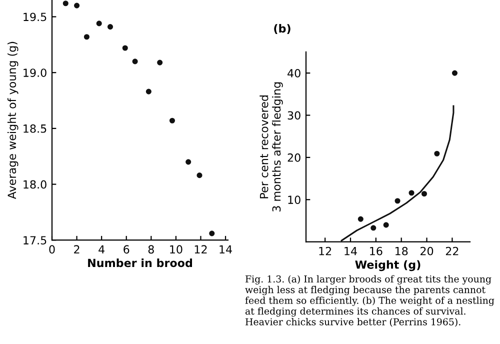 This screenshot has width=500, height=344. Describe the element at coordinates (101, 249) in the screenshot. I see `x-tick-label: 4` at that location.